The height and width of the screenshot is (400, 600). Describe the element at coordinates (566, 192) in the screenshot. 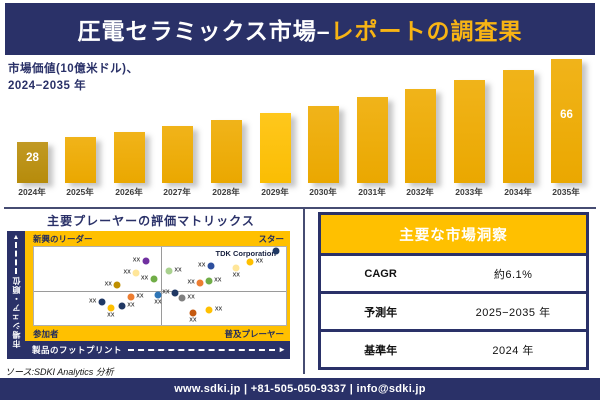

I see `x-tick-2035年: 2035年` at that location.